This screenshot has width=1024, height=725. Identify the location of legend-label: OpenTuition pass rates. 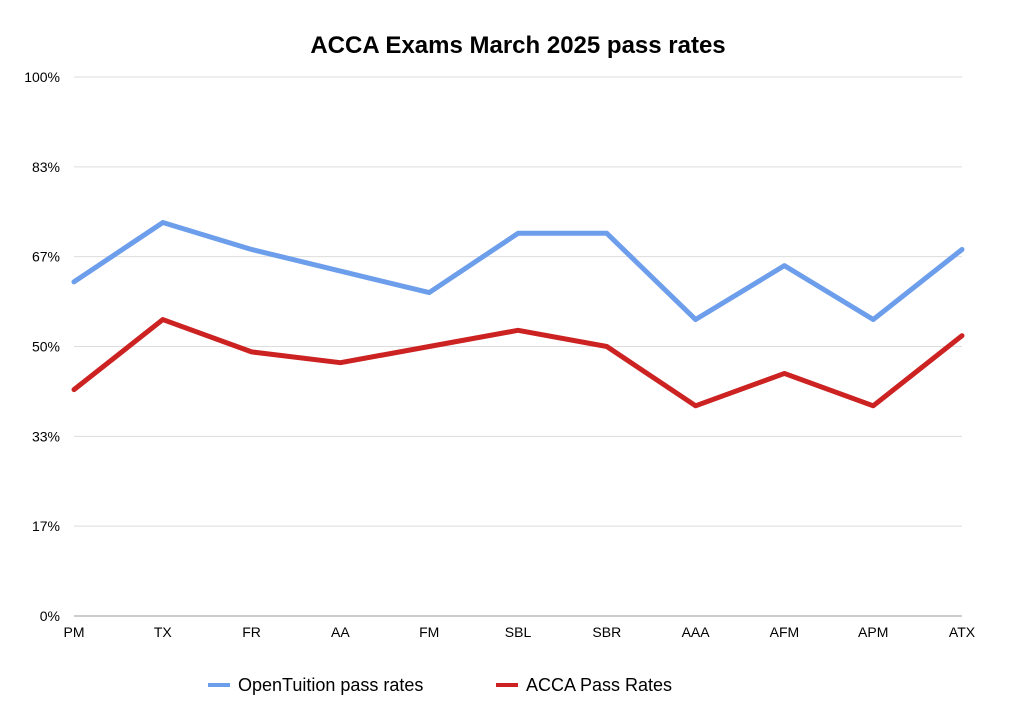
(330, 685).